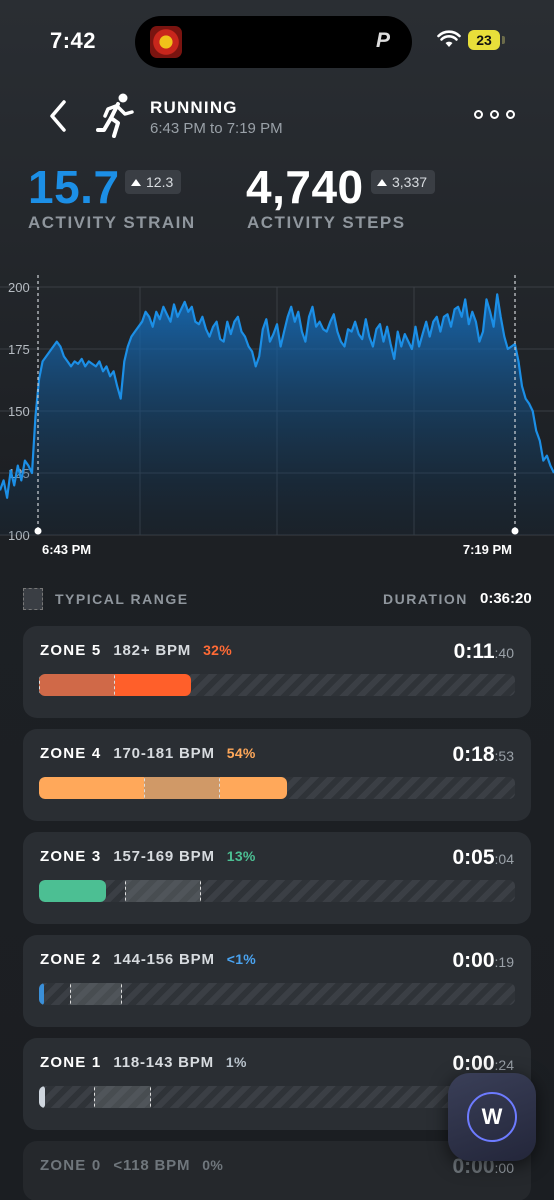 The width and height of the screenshot is (554, 1200). What do you see at coordinates (213, 1165) in the screenshot?
I see `zone-percent: 0%` at bounding box center [213, 1165].